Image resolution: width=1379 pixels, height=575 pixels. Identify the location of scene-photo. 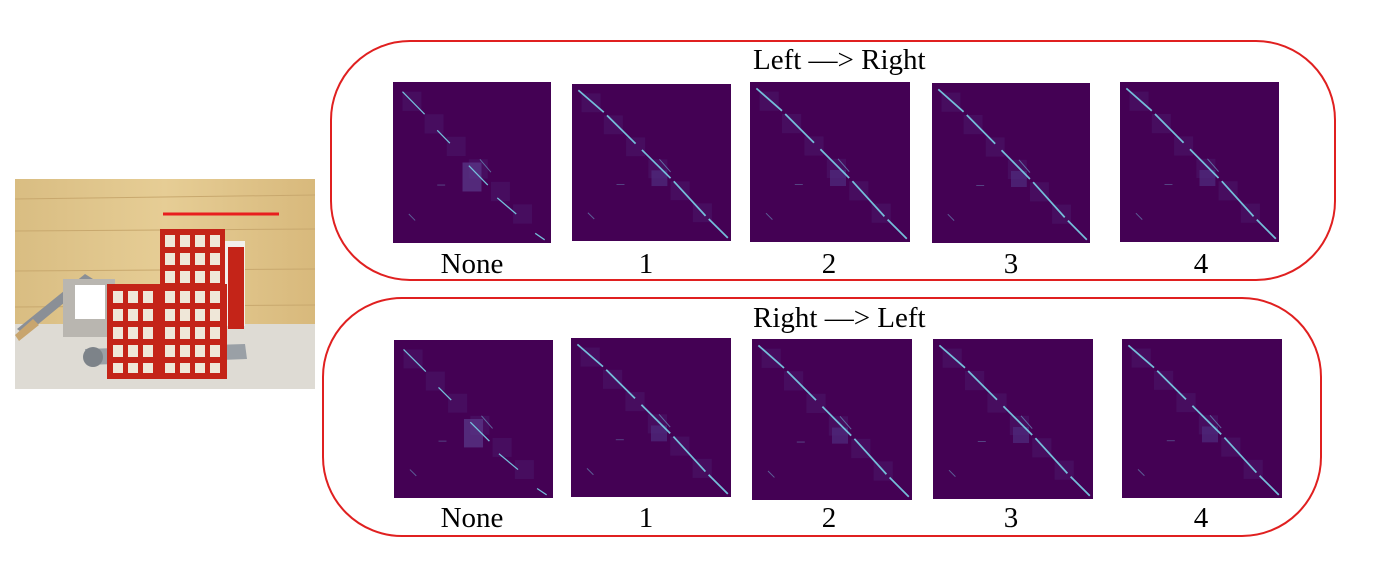
(165, 284).